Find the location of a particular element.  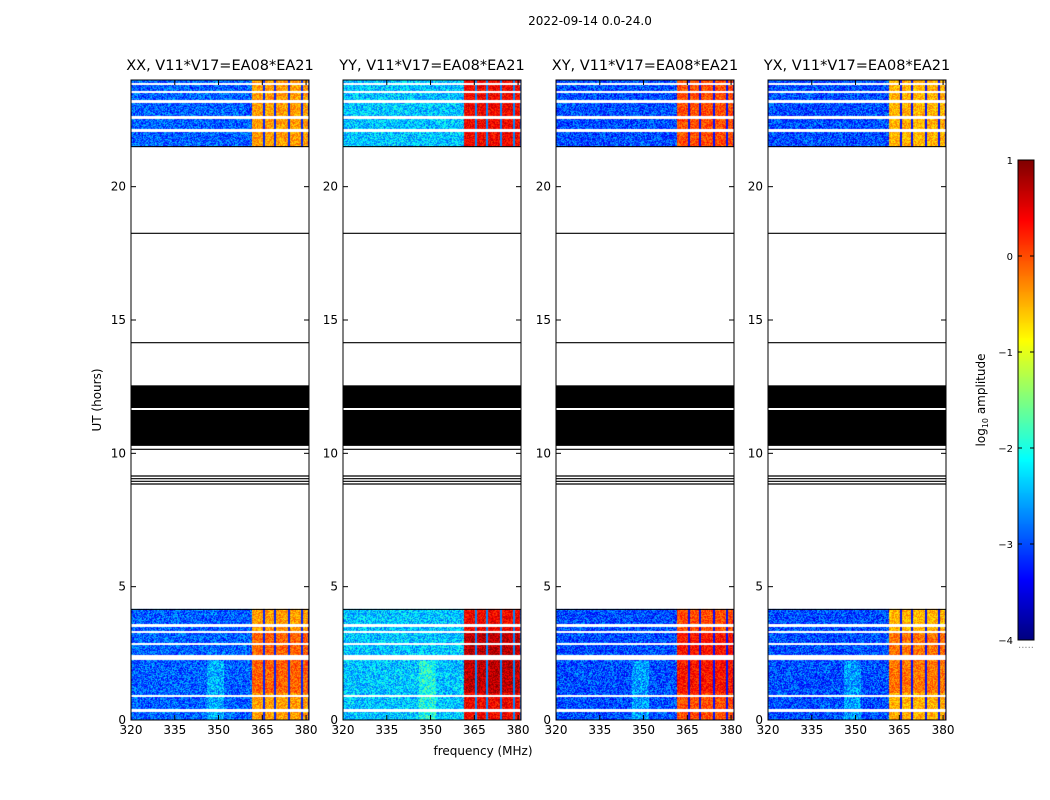

colorbar-gradient is located at coordinates (1026, 400).